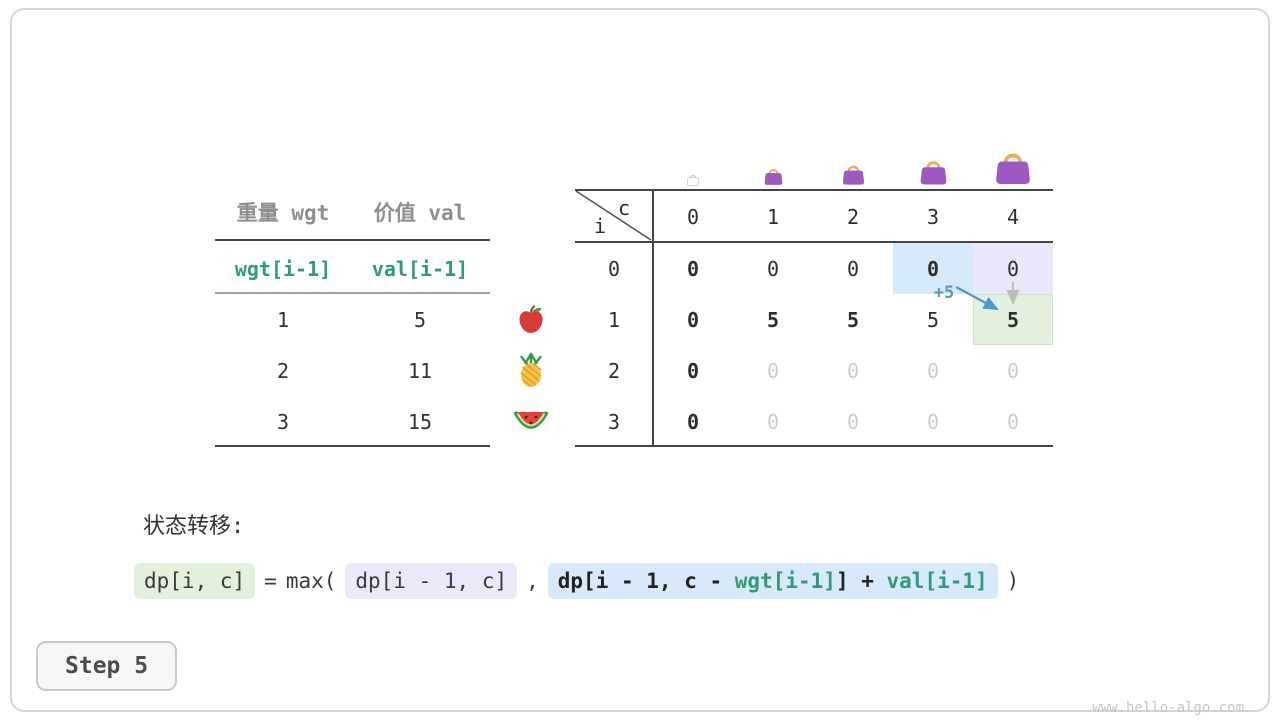  Describe the element at coordinates (646, 581) in the screenshot. I see `term2-part1: dp[i - 1, c -` at that location.